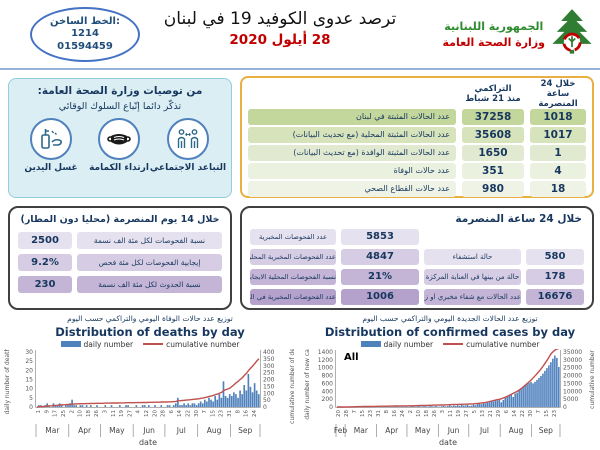 Image resolution: width=600 pixels, height=450 pixels. I want to click on svg-text: 18, so click(89, 413).